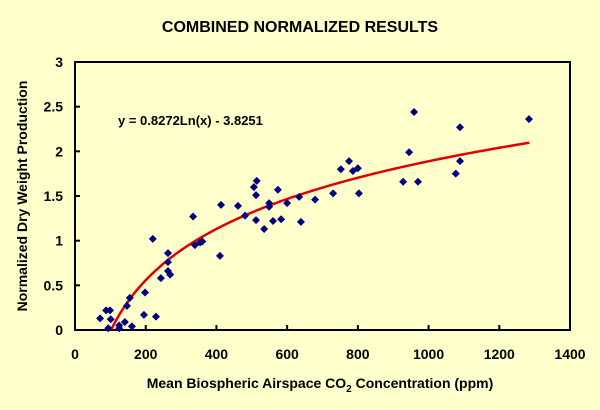 The width and height of the screenshot is (600, 410). I want to click on x-tick-label: 200, so click(146, 354).